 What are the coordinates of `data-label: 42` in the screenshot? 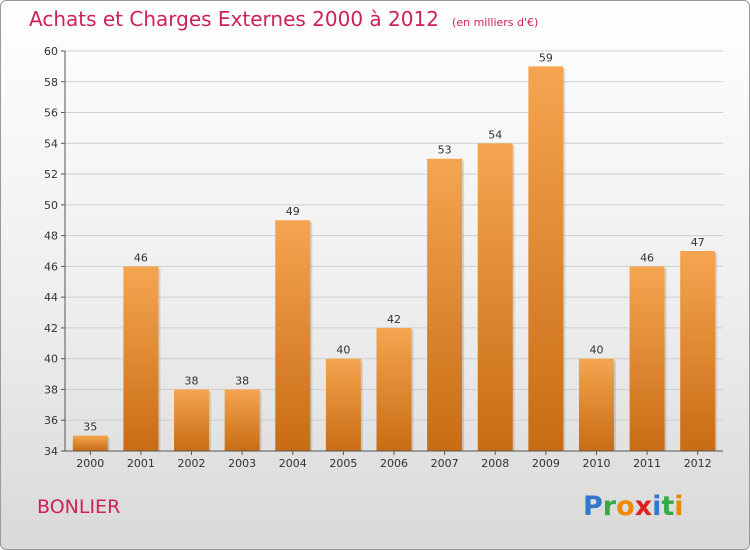 It's located at (394, 319).